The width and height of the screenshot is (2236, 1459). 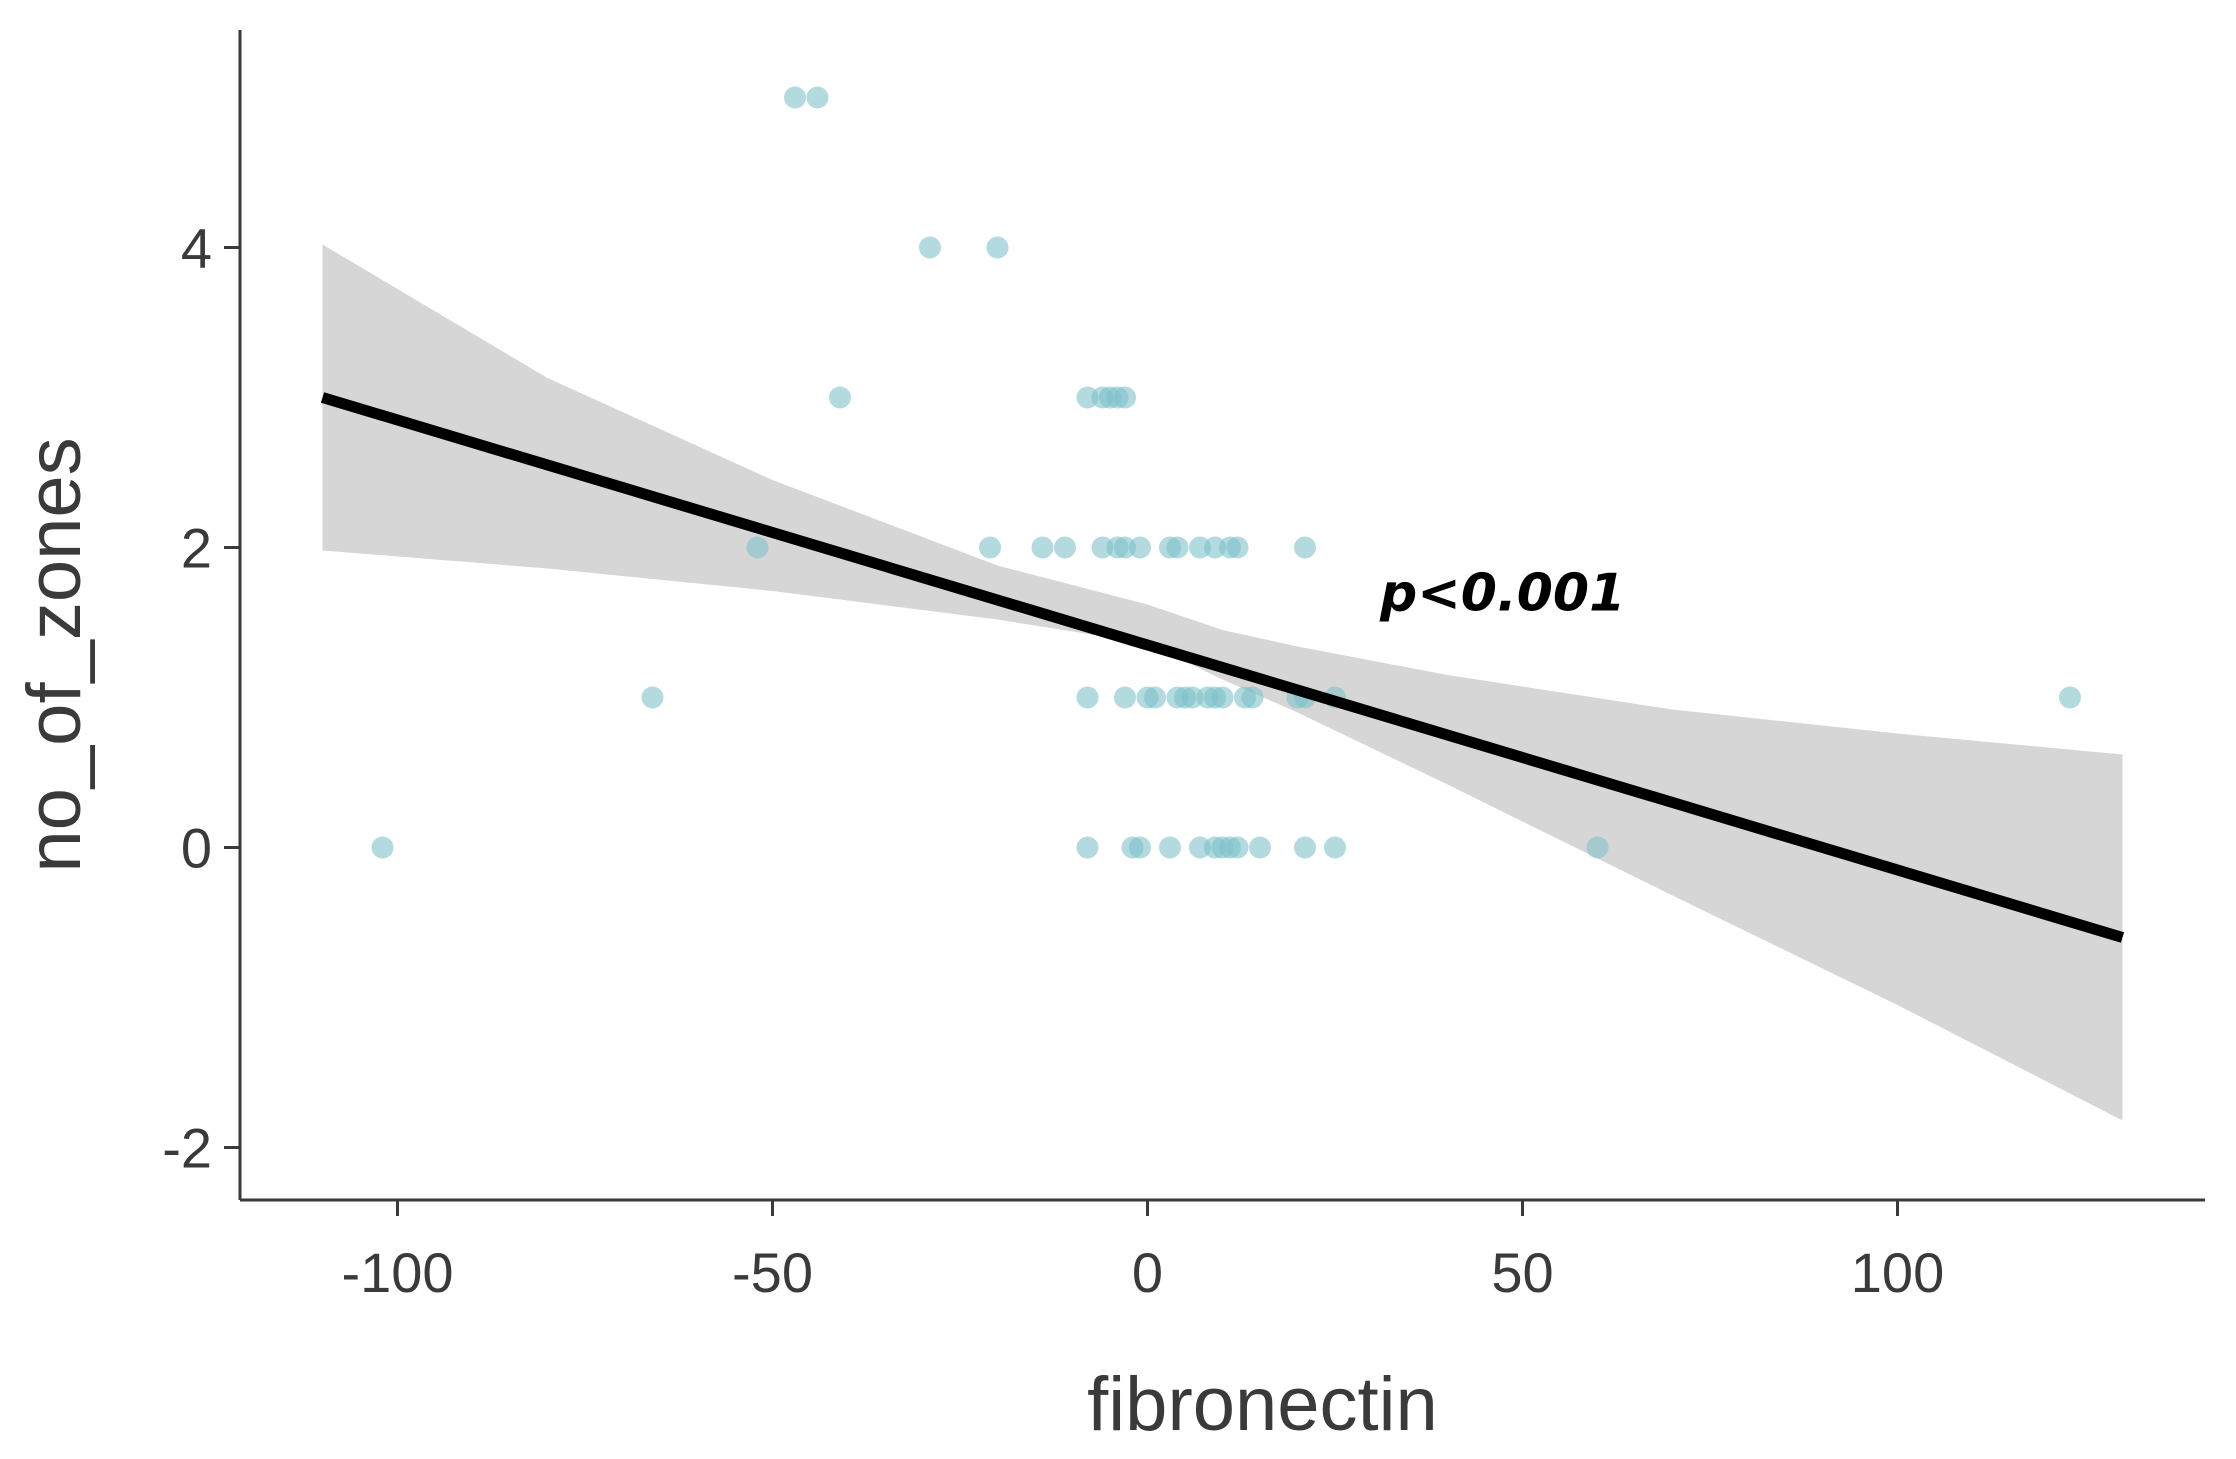 What do you see at coordinates (397, 1272) in the screenshot?
I see `x-tick-label: -100` at bounding box center [397, 1272].